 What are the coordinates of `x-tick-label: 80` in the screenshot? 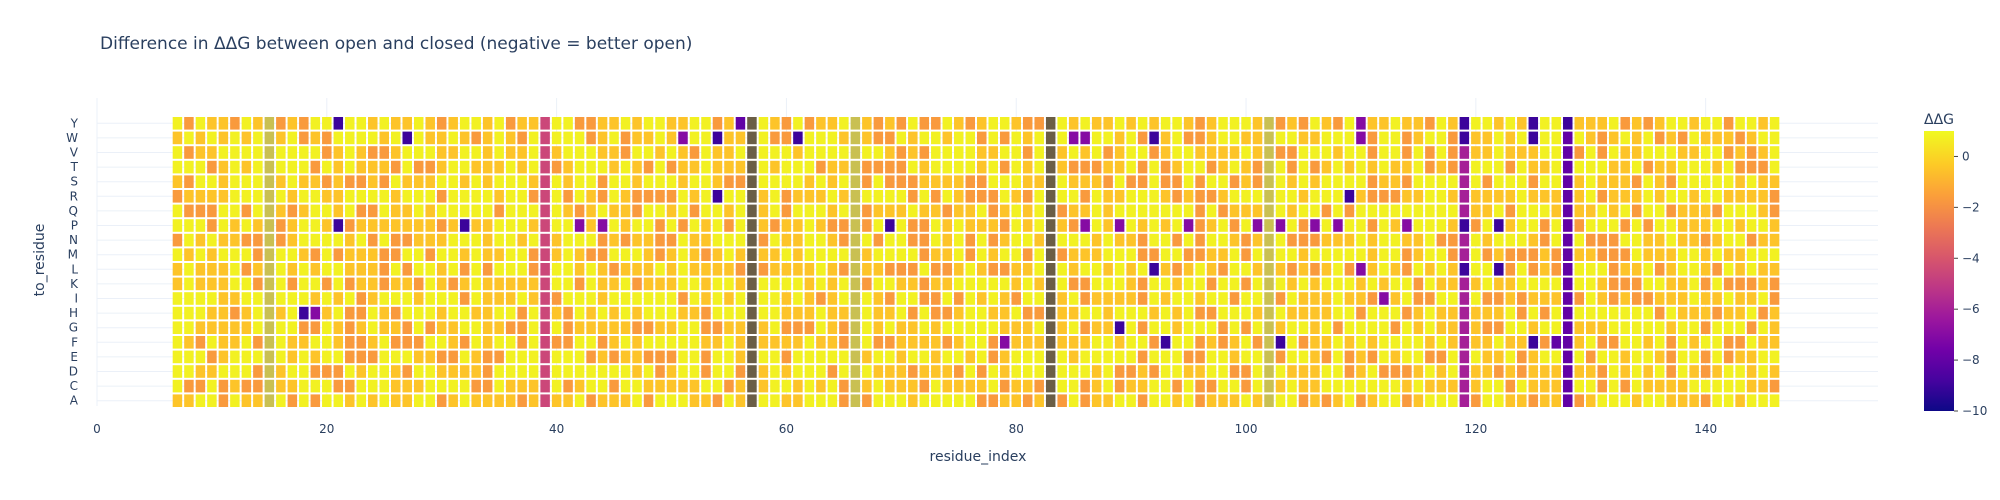 It's located at (1016, 429).